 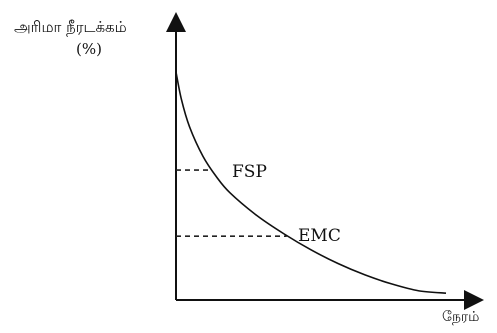 I want to click on y-axis-label: அரிமா நீரடக்கம், so click(x=70, y=27).